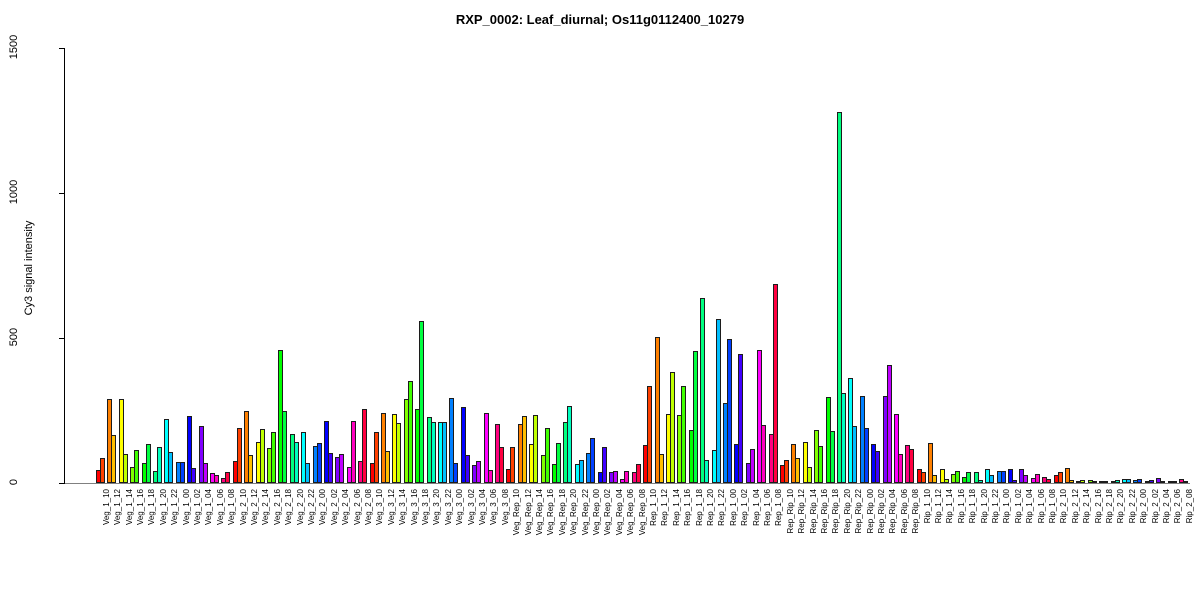 The height and width of the screenshot is (600, 1200). I want to click on x-tick-label: Rip_1_22, so click(995, 506).